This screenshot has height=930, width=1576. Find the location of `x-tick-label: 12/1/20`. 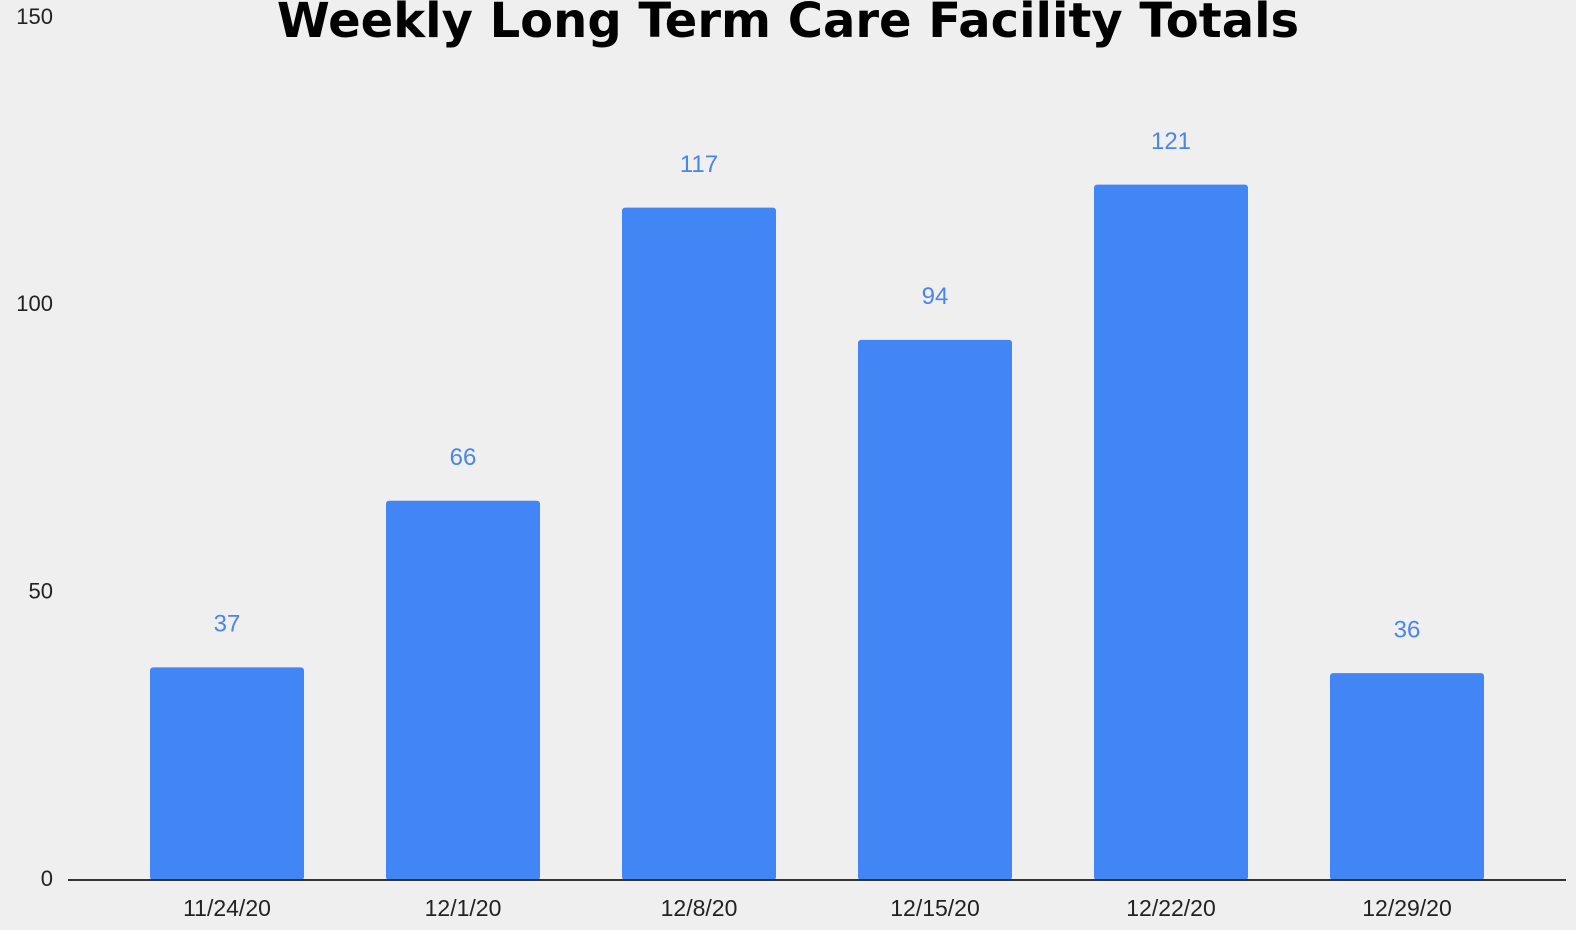

x-tick-label: 12/1/20 is located at coordinates (463, 908).